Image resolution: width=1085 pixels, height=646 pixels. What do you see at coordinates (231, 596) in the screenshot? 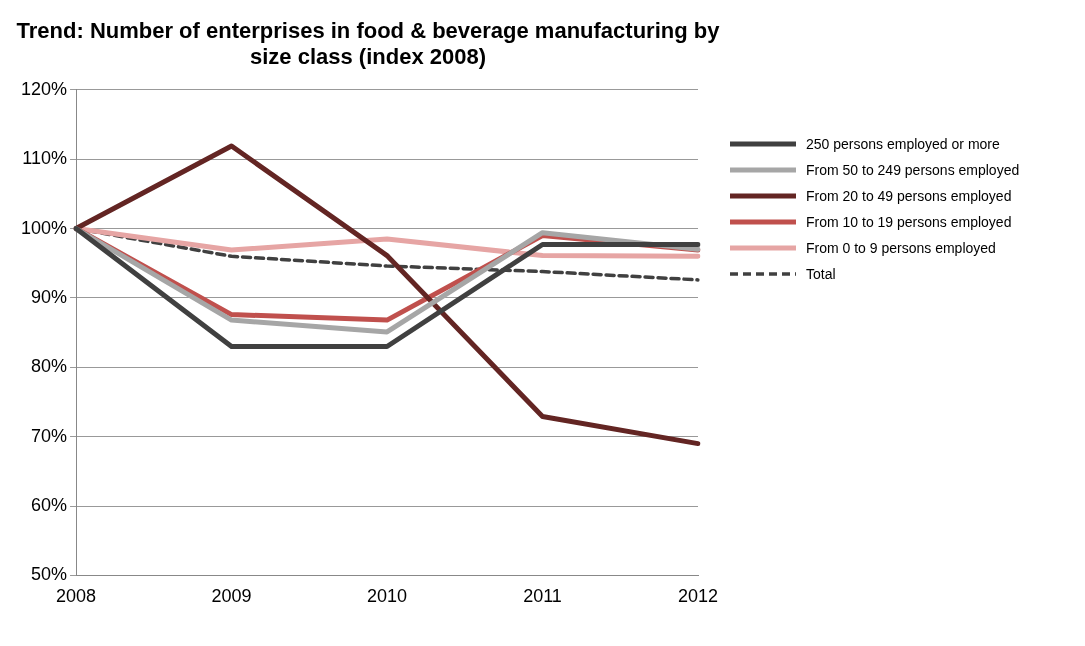
I see `x-tick-label: 2009` at bounding box center [231, 596].